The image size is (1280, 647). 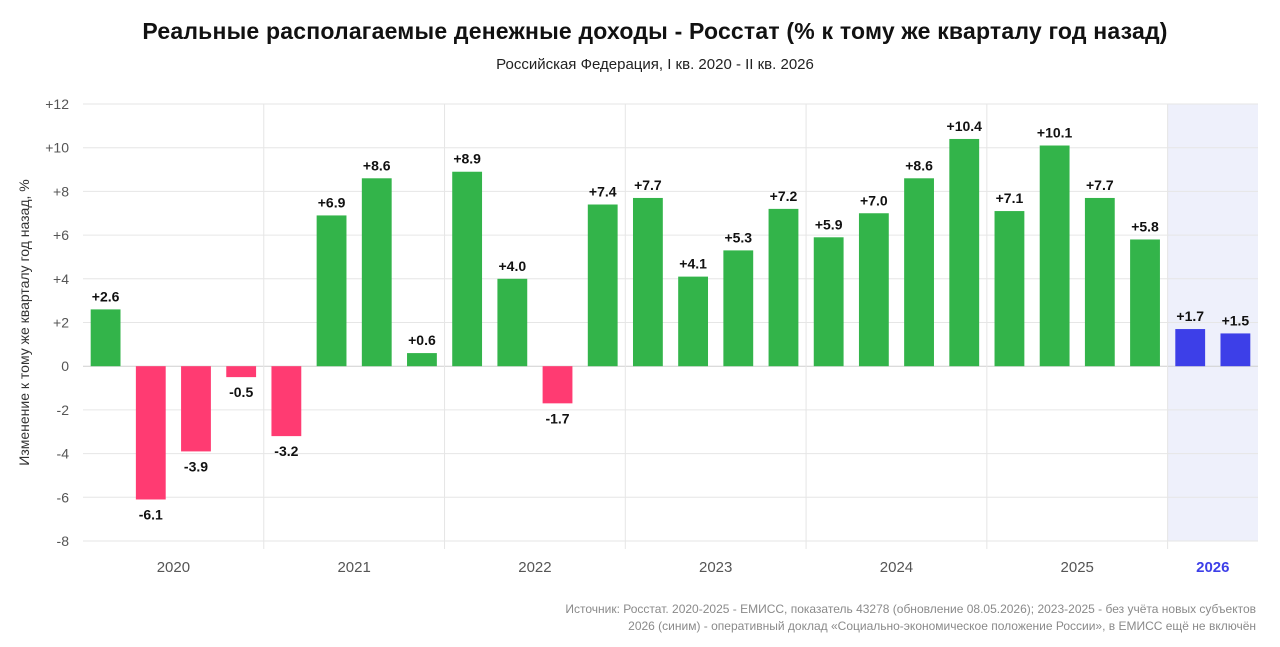 What do you see at coordinates (1212, 567) in the screenshot?
I see `x-tick-label: 2026` at bounding box center [1212, 567].